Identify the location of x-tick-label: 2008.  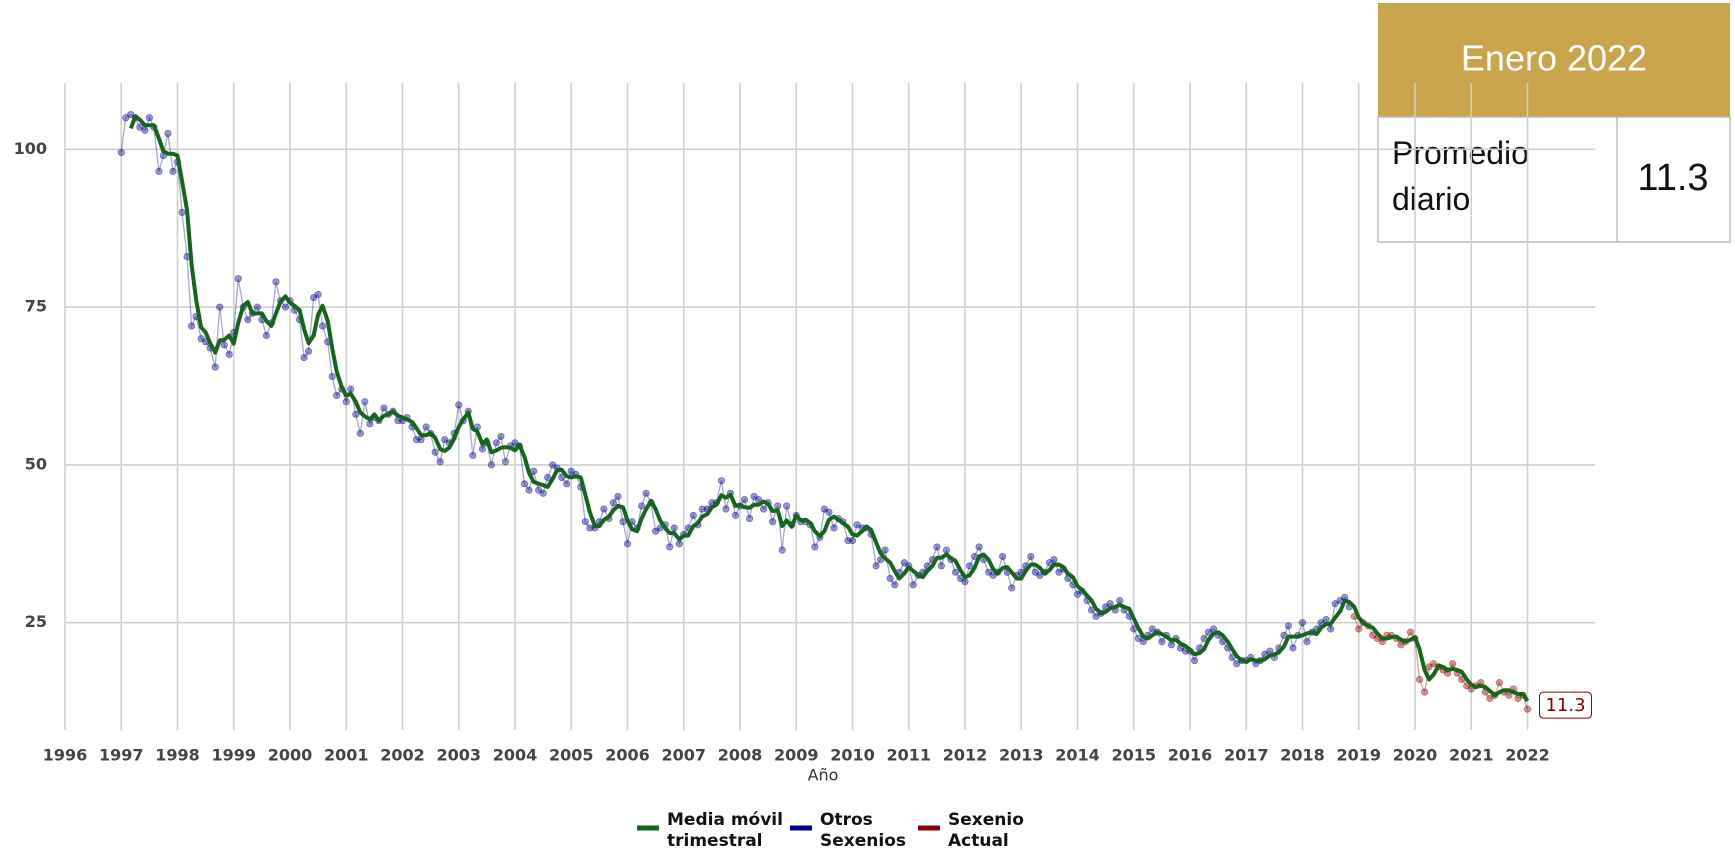
(740, 755).